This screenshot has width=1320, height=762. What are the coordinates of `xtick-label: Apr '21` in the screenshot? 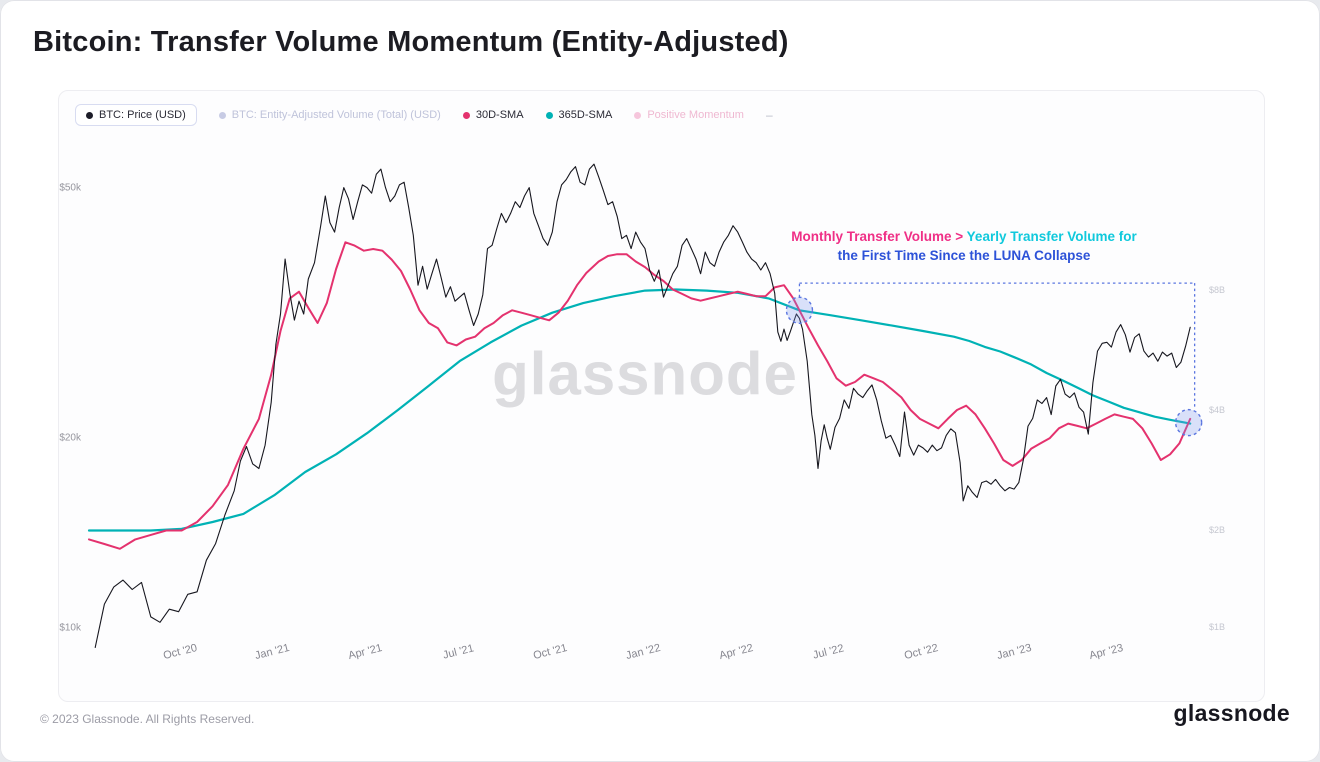 It's located at (365, 652).